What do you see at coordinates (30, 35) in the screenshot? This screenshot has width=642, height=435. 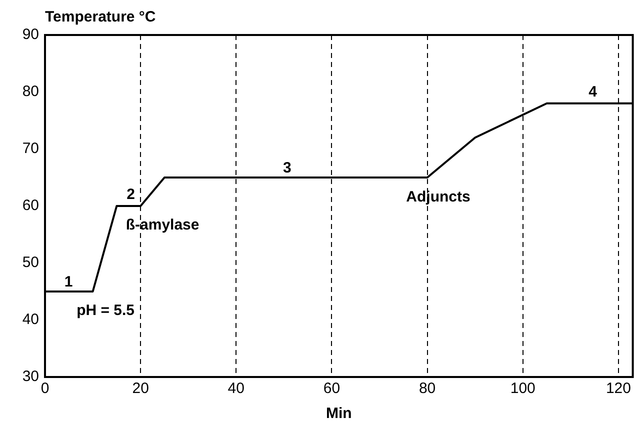 I see `y-tick-label: 90` at bounding box center [30, 35].